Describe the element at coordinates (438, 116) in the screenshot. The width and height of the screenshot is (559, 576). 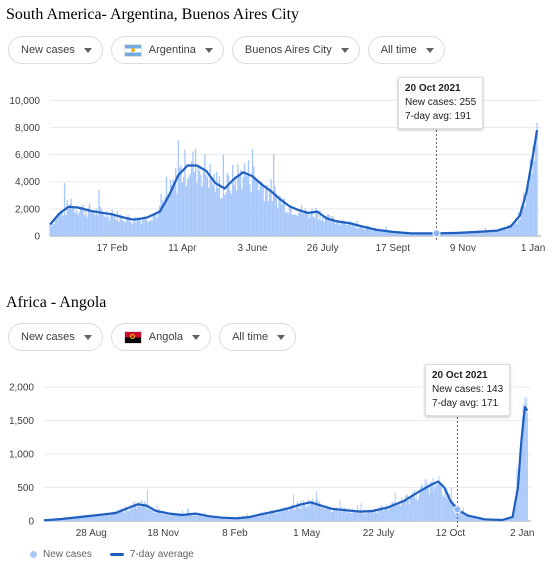
I see `tooltip-average: 7-day avg: 191` at that location.